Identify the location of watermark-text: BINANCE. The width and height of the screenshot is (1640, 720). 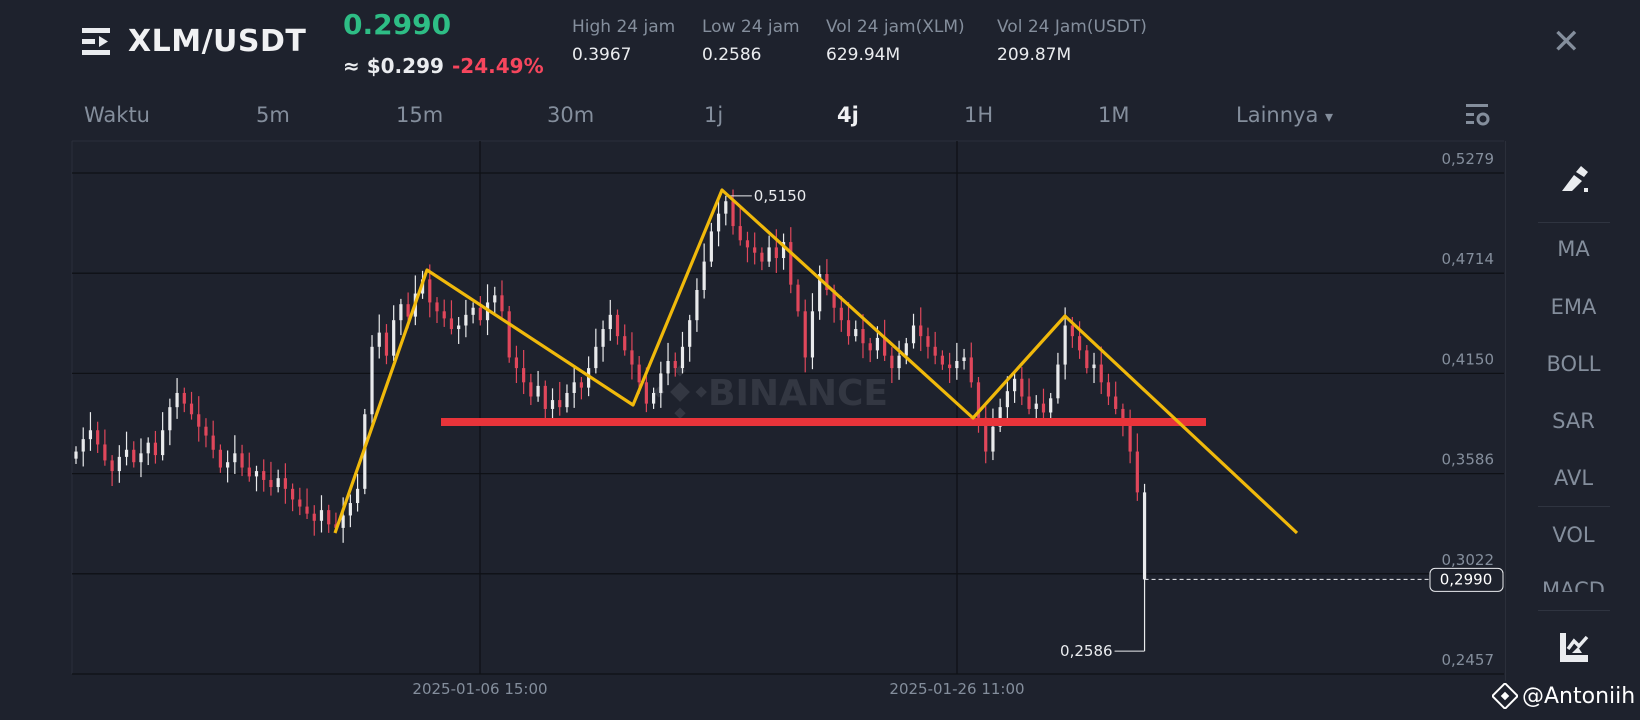
(798, 393).